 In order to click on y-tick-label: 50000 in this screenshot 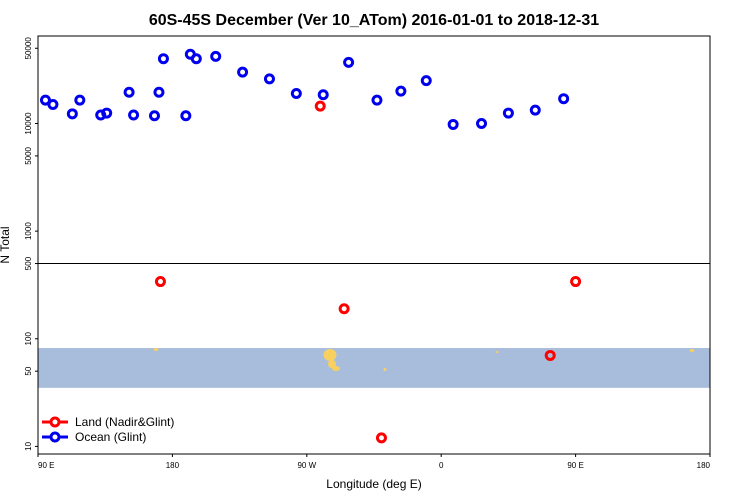, I will do `click(28, 48)`.